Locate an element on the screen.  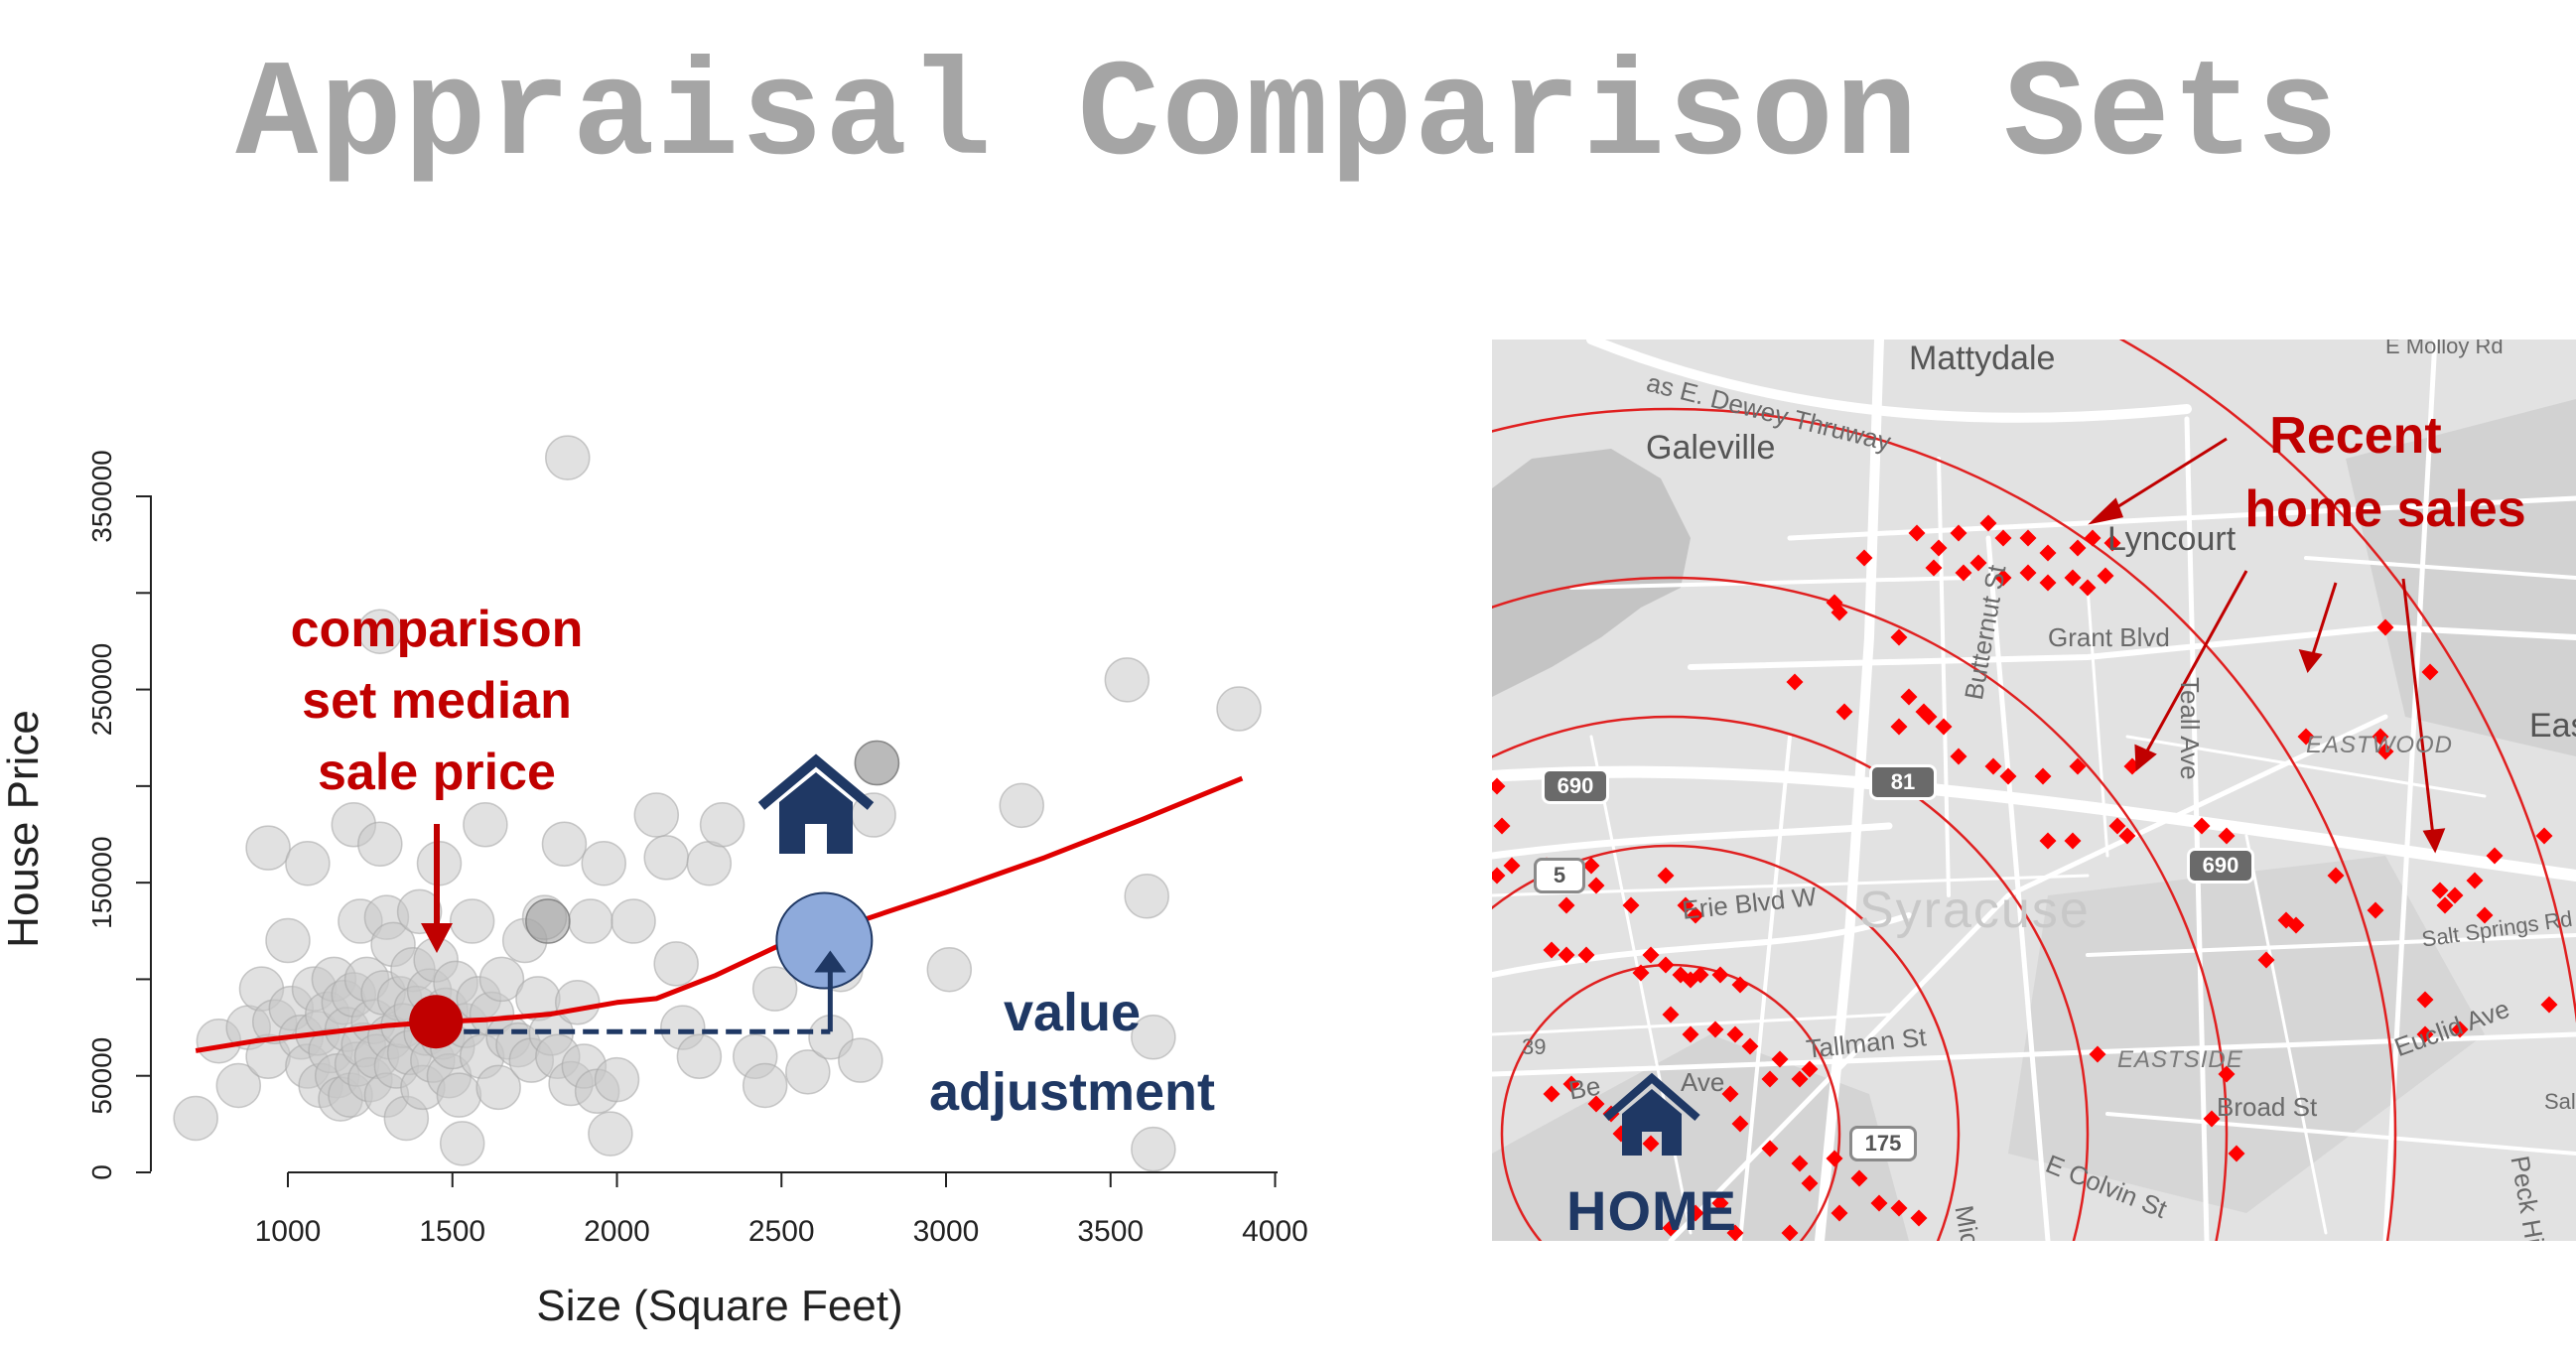
shield-i81: 81 is located at coordinates (1903, 782).